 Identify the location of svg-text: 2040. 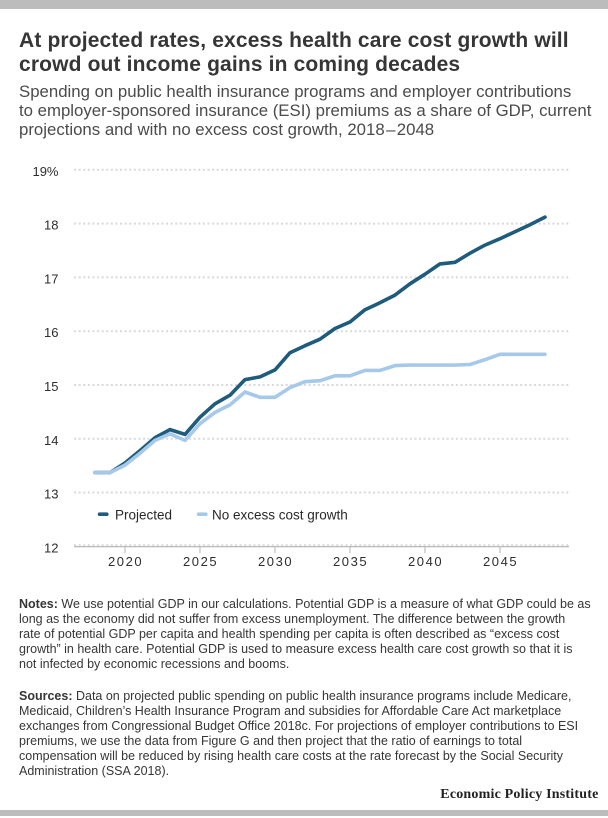
(425, 561).